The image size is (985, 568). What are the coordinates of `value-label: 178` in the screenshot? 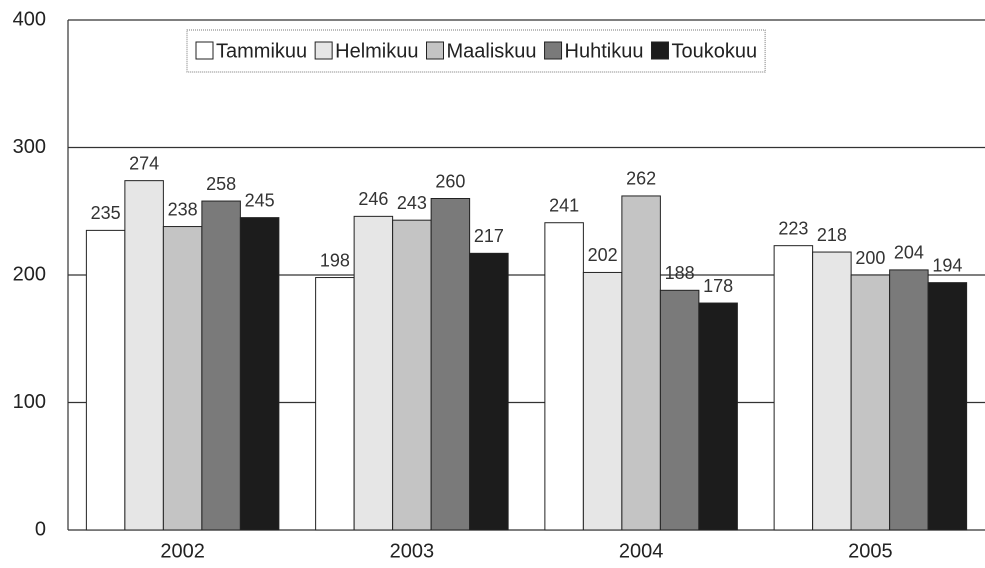 It's located at (718, 286).